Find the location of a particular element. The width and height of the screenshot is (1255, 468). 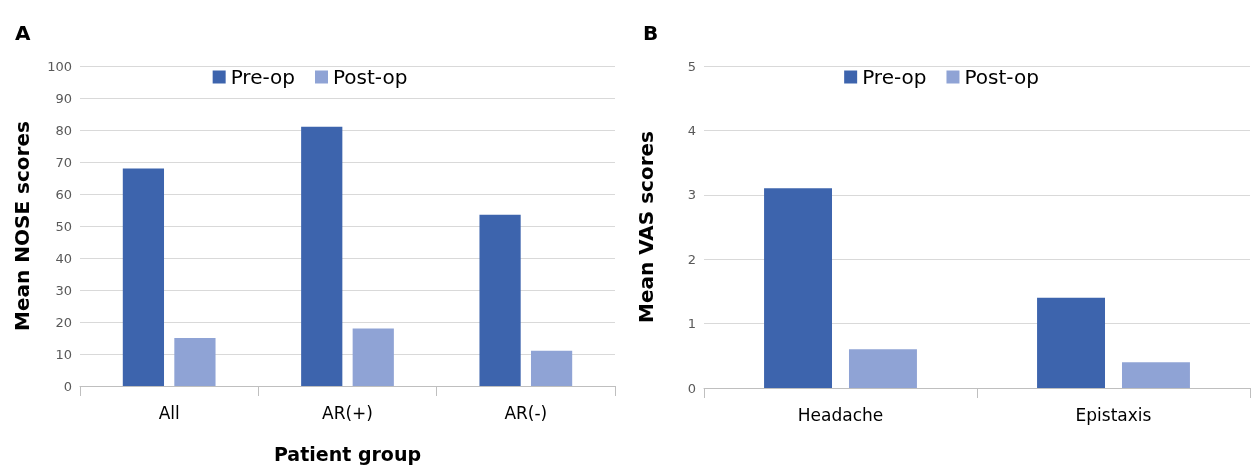

chart-title: B is located at coordinates (651, 33).